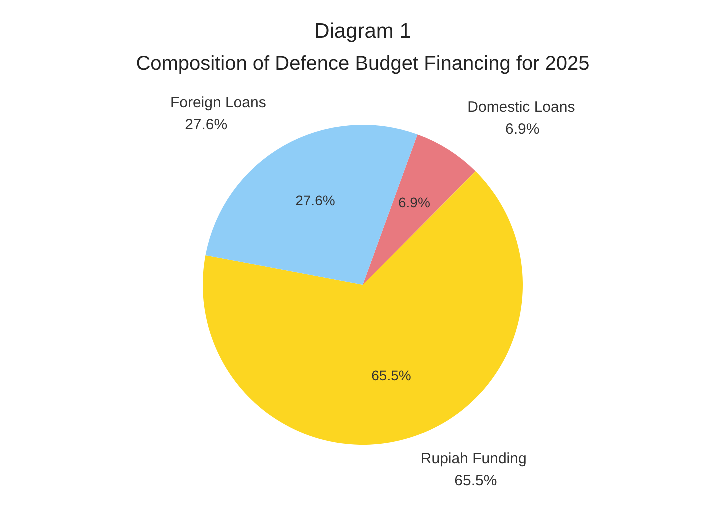 The image size is (713, 507). Describe the element at coordinates (523, 129) in the screenshot. I see `text: 6.9%` at that location.